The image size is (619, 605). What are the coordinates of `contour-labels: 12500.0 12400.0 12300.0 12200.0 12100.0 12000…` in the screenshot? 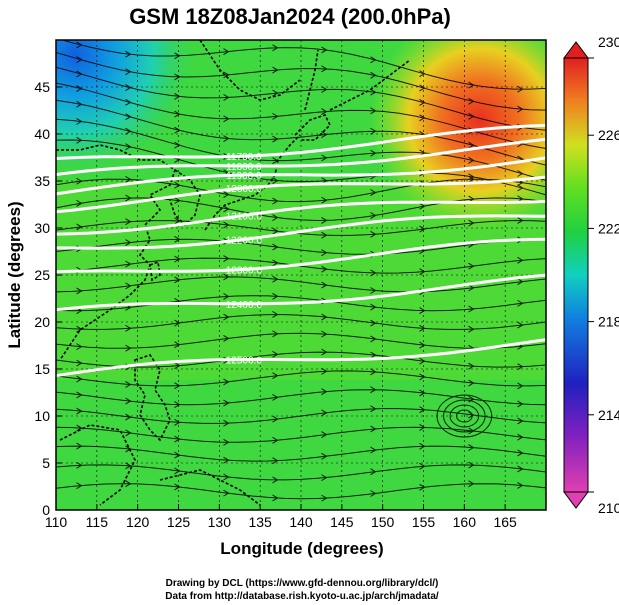 It's located at (244, 259).